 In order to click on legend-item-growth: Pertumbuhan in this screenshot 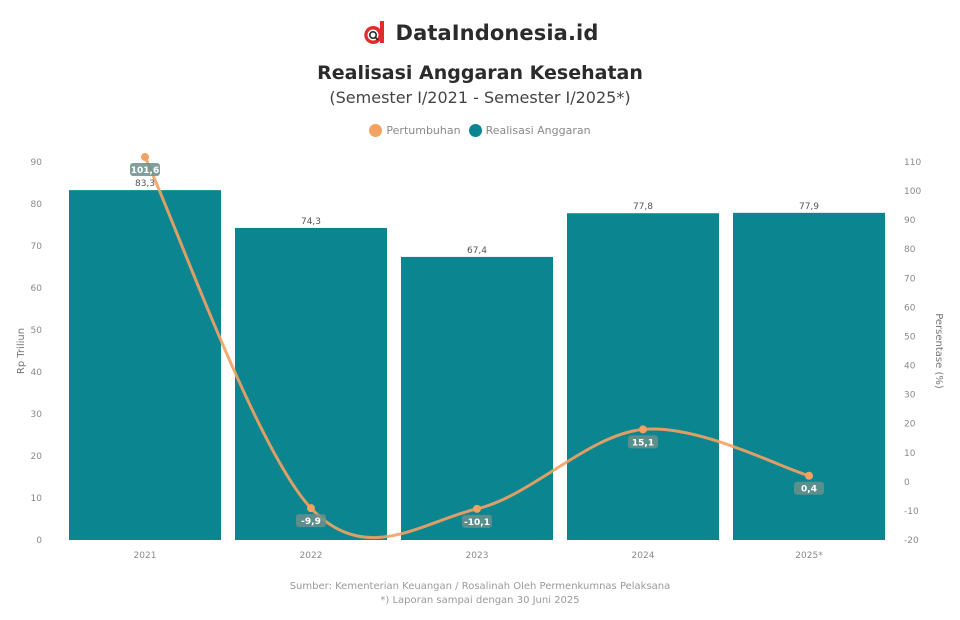, I will do `click(415, 130)`.